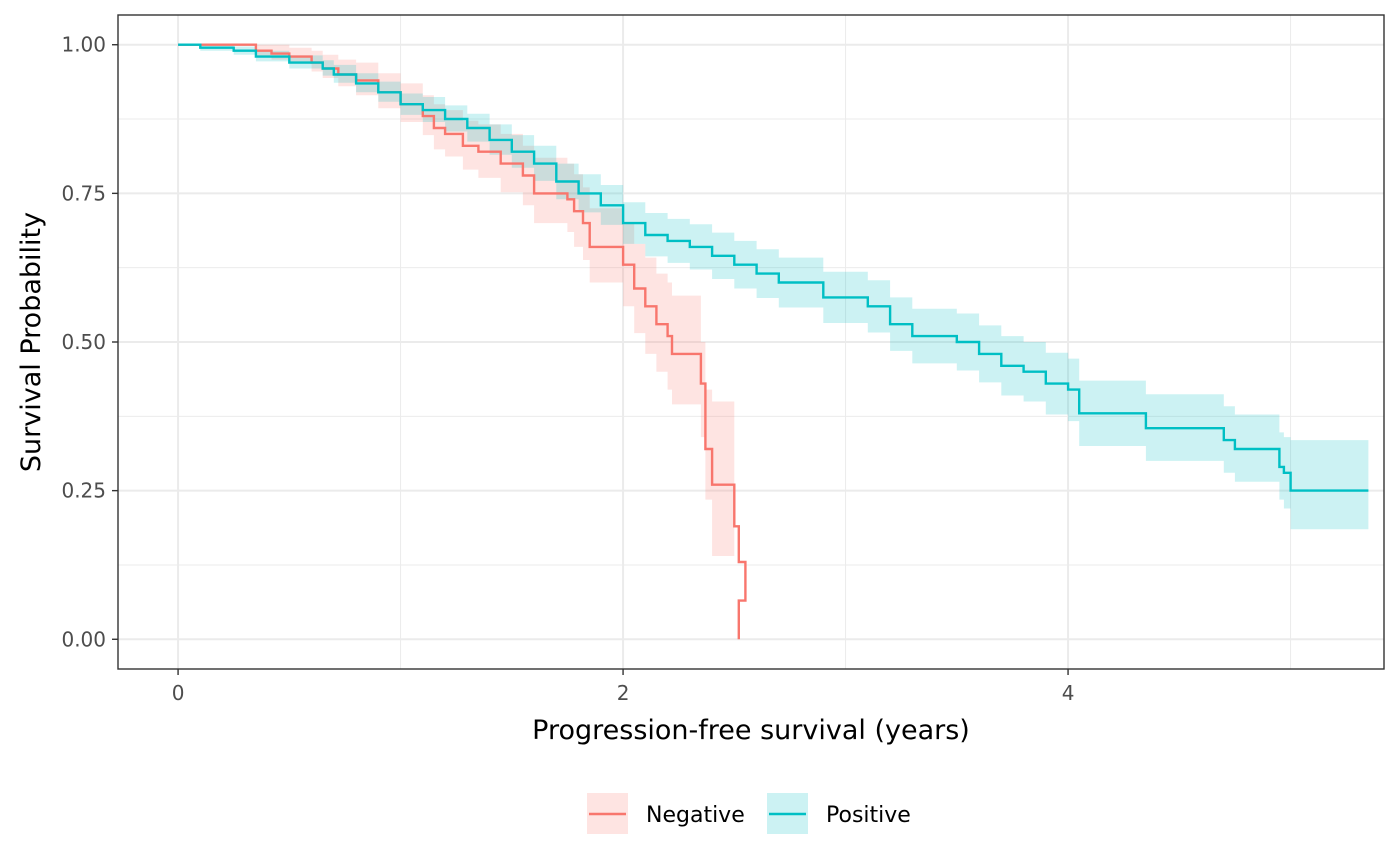 This screenshot has width=1400, height=866. What do you see at coordinates (83, 342) in the screenshot?
I see `y-tick-label: 0.50` at bounding box center [83, 342].